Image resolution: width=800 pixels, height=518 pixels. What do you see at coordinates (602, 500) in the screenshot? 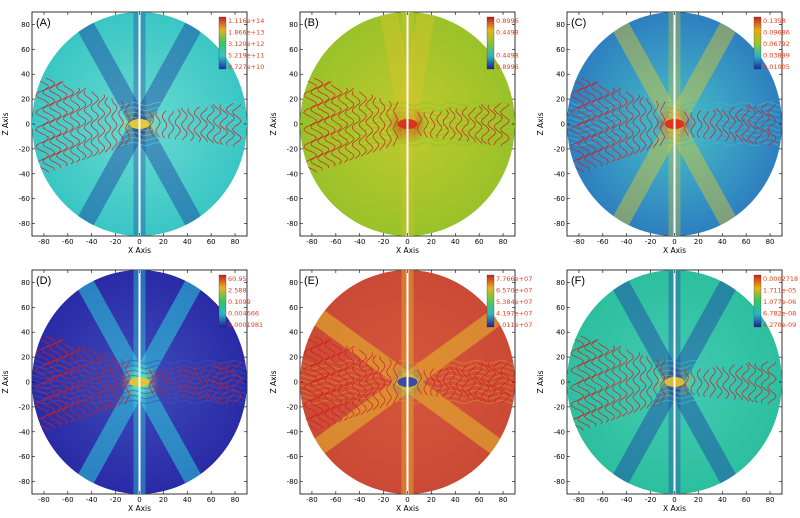
I see `x-tick-label: -60` at bounding box center [602, 500].